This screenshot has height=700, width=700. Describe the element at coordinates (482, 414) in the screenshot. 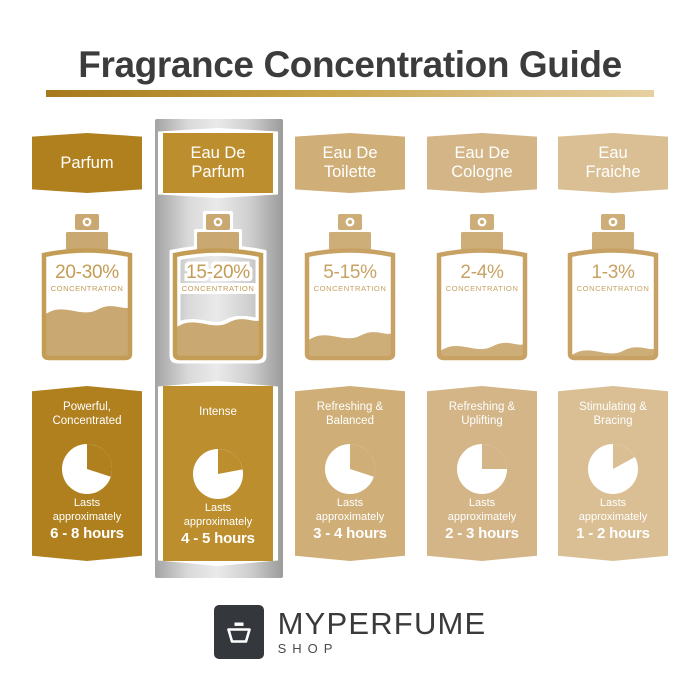

I see `mood-text: Refreshing & Uplifting` at that location.